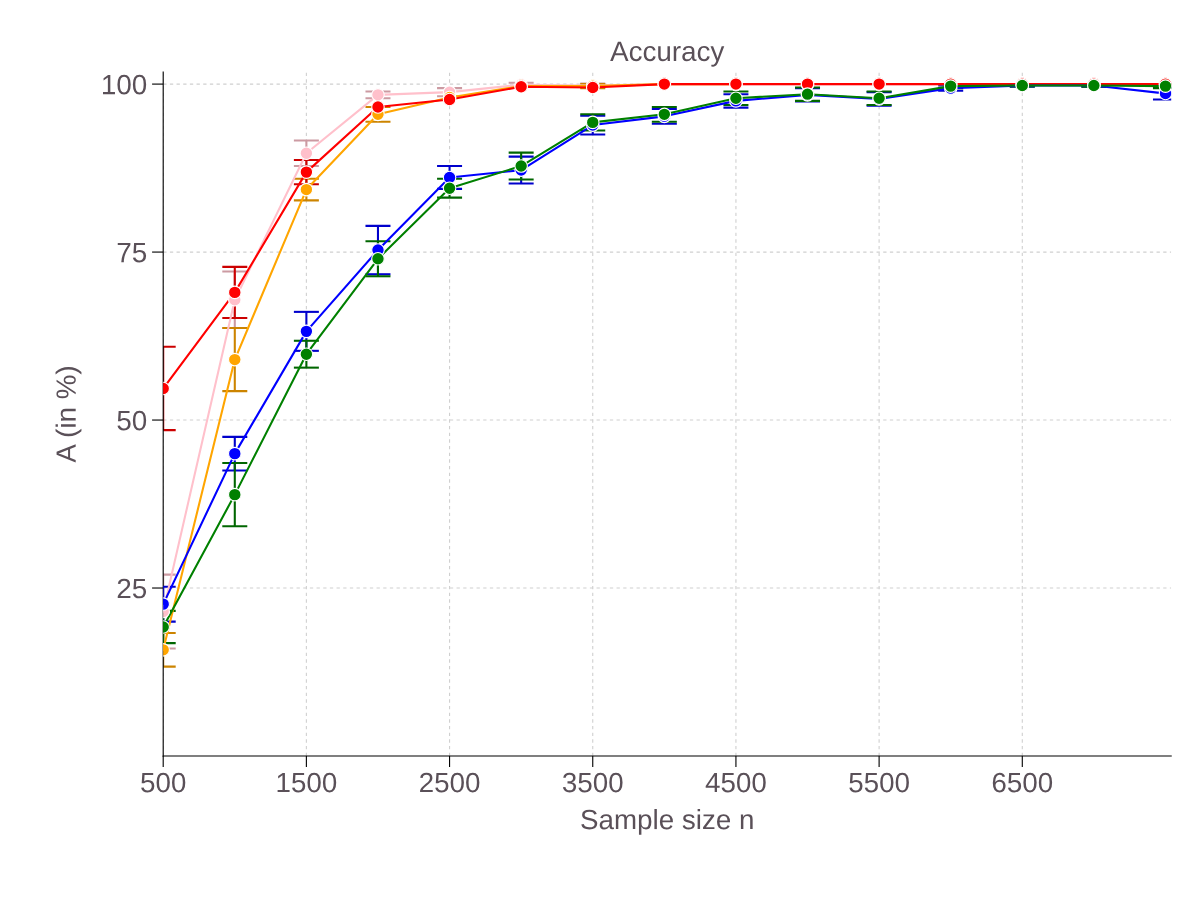 This screenshot has height=900, width=1200. Describe the element at coordinates (667, 821) in the screenshot. I see `x-axis-title: Sample size n` at that location.